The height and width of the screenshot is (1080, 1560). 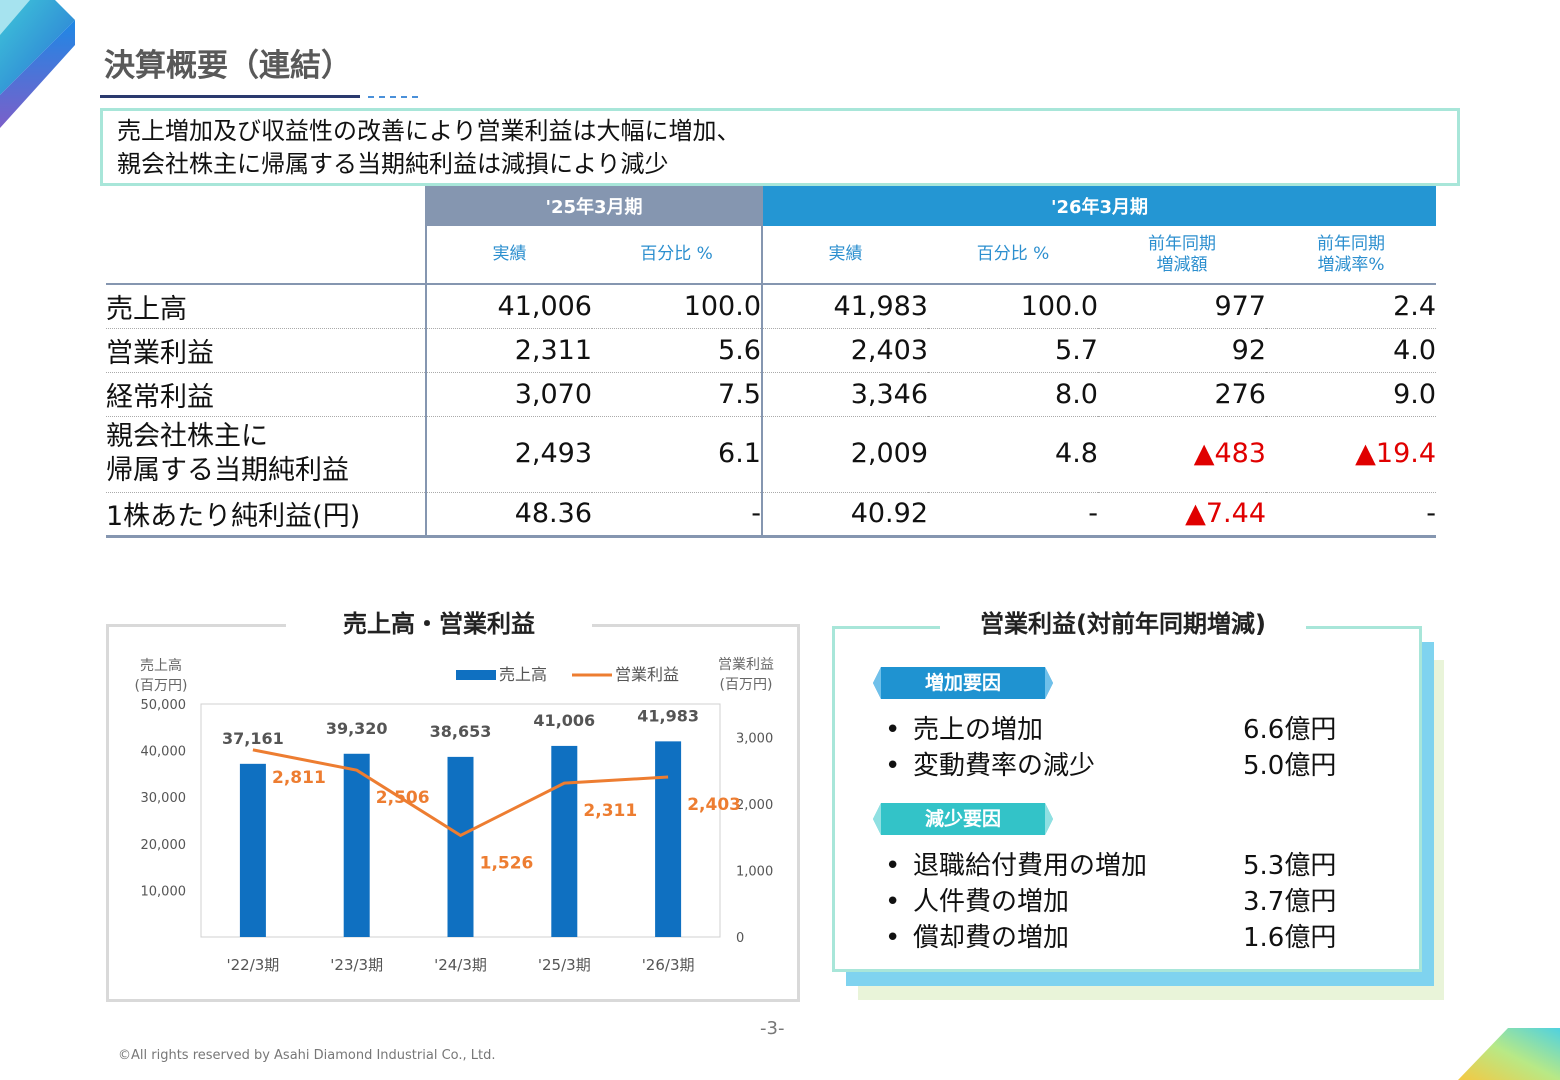 I want to click on page-number: -3-, so click(x=772, y=1028).